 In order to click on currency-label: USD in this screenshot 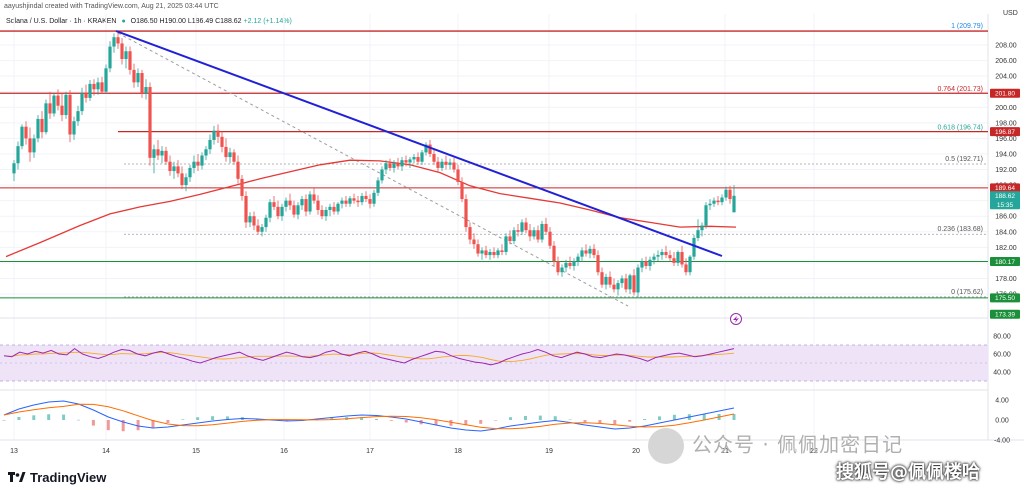, I will do `click(1010, 13)`.